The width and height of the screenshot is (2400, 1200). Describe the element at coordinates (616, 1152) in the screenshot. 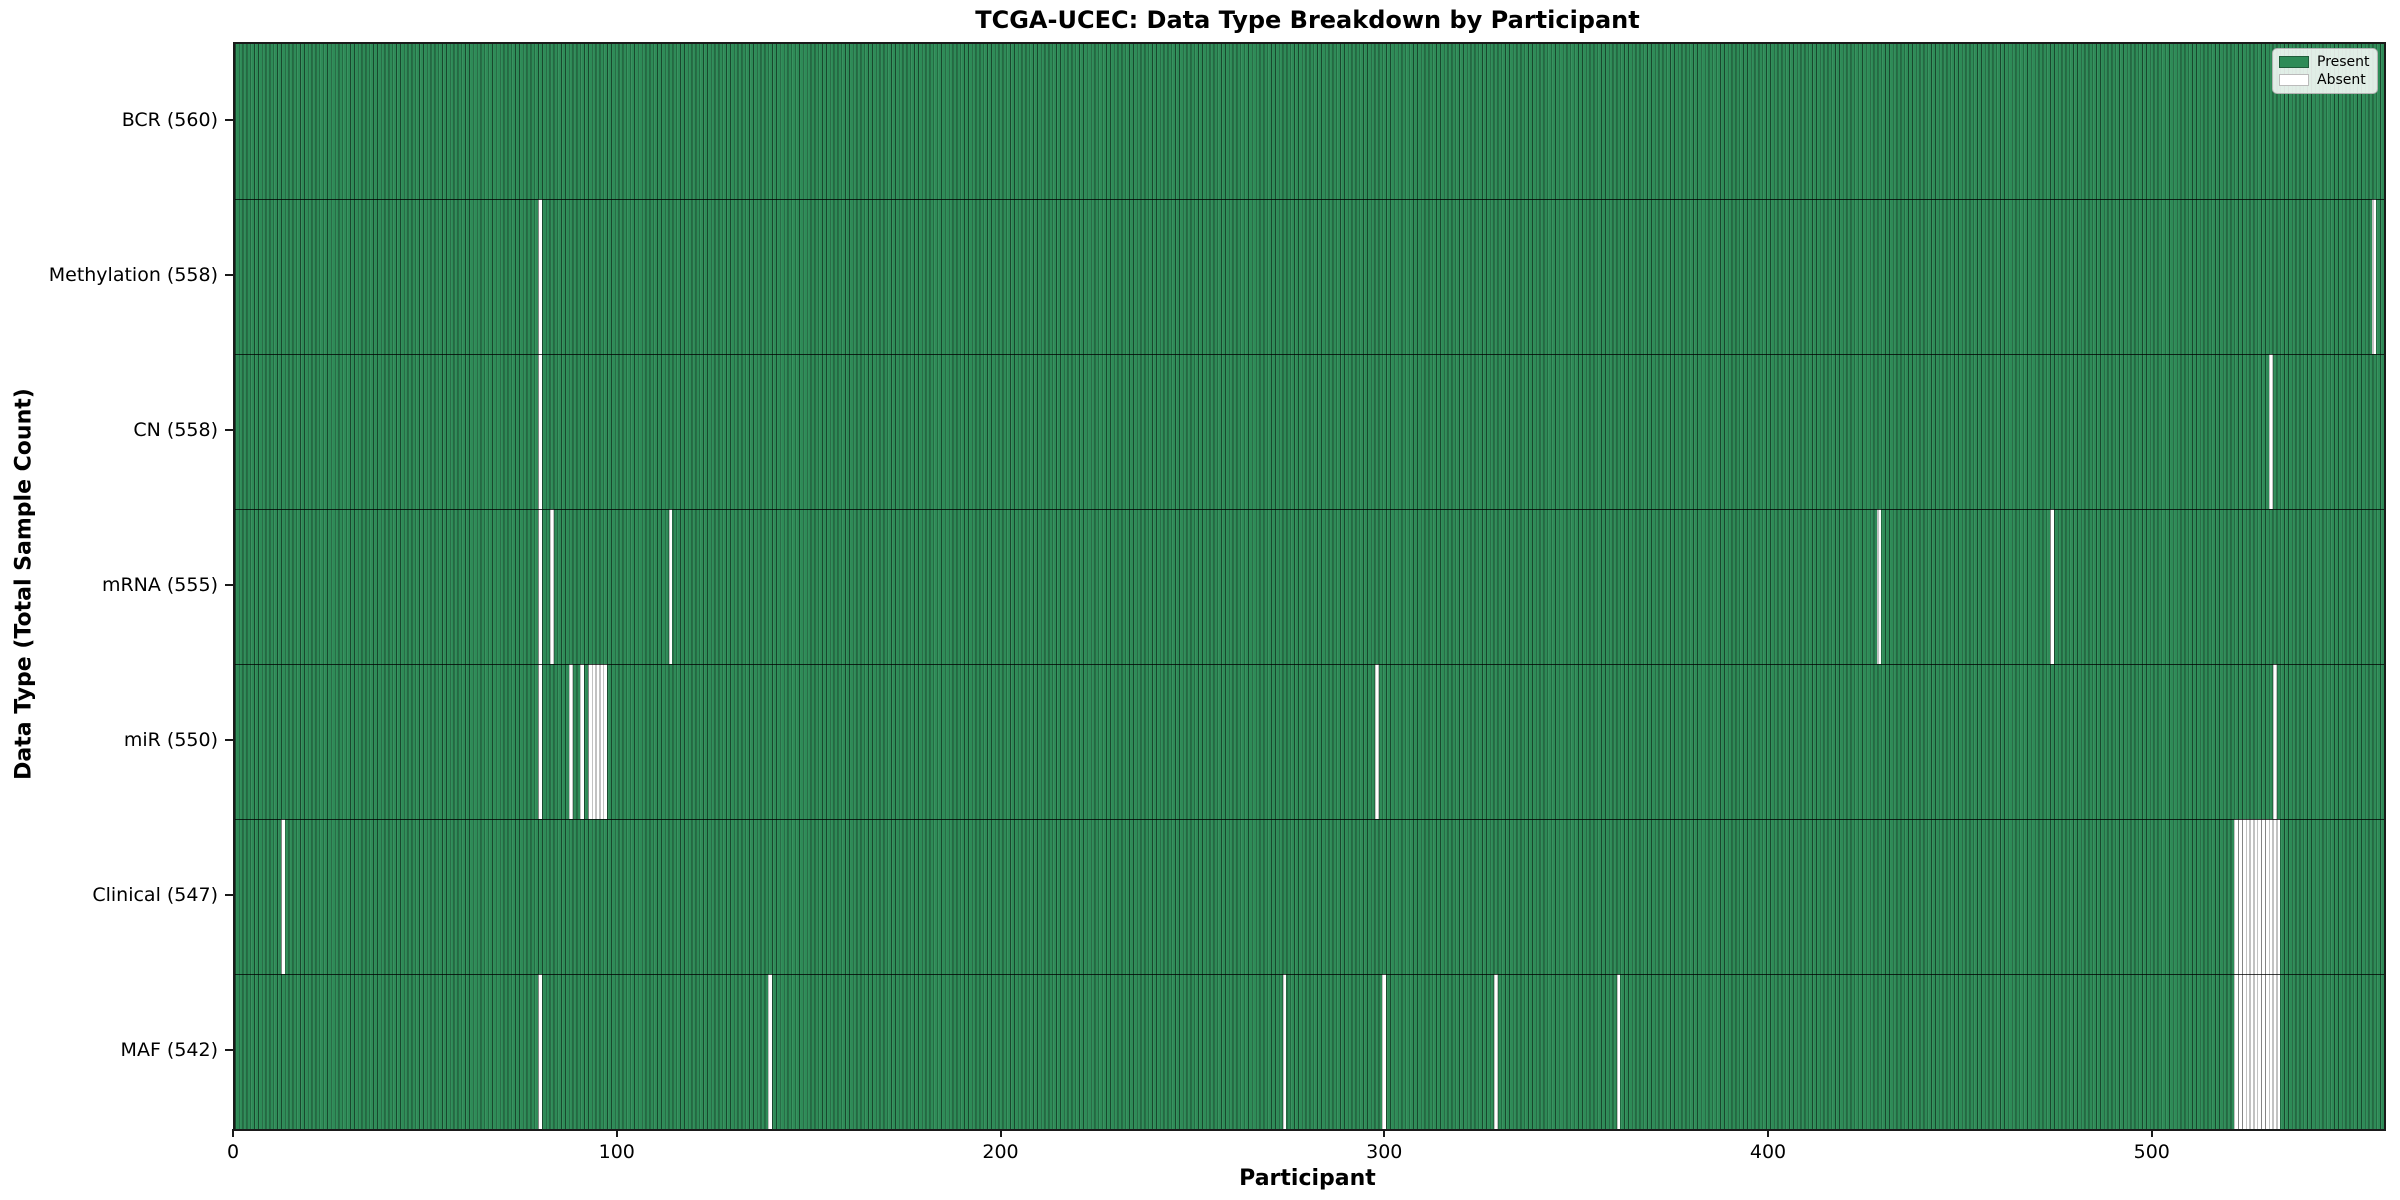

I see `x-tick-label-100: 100` at that location.